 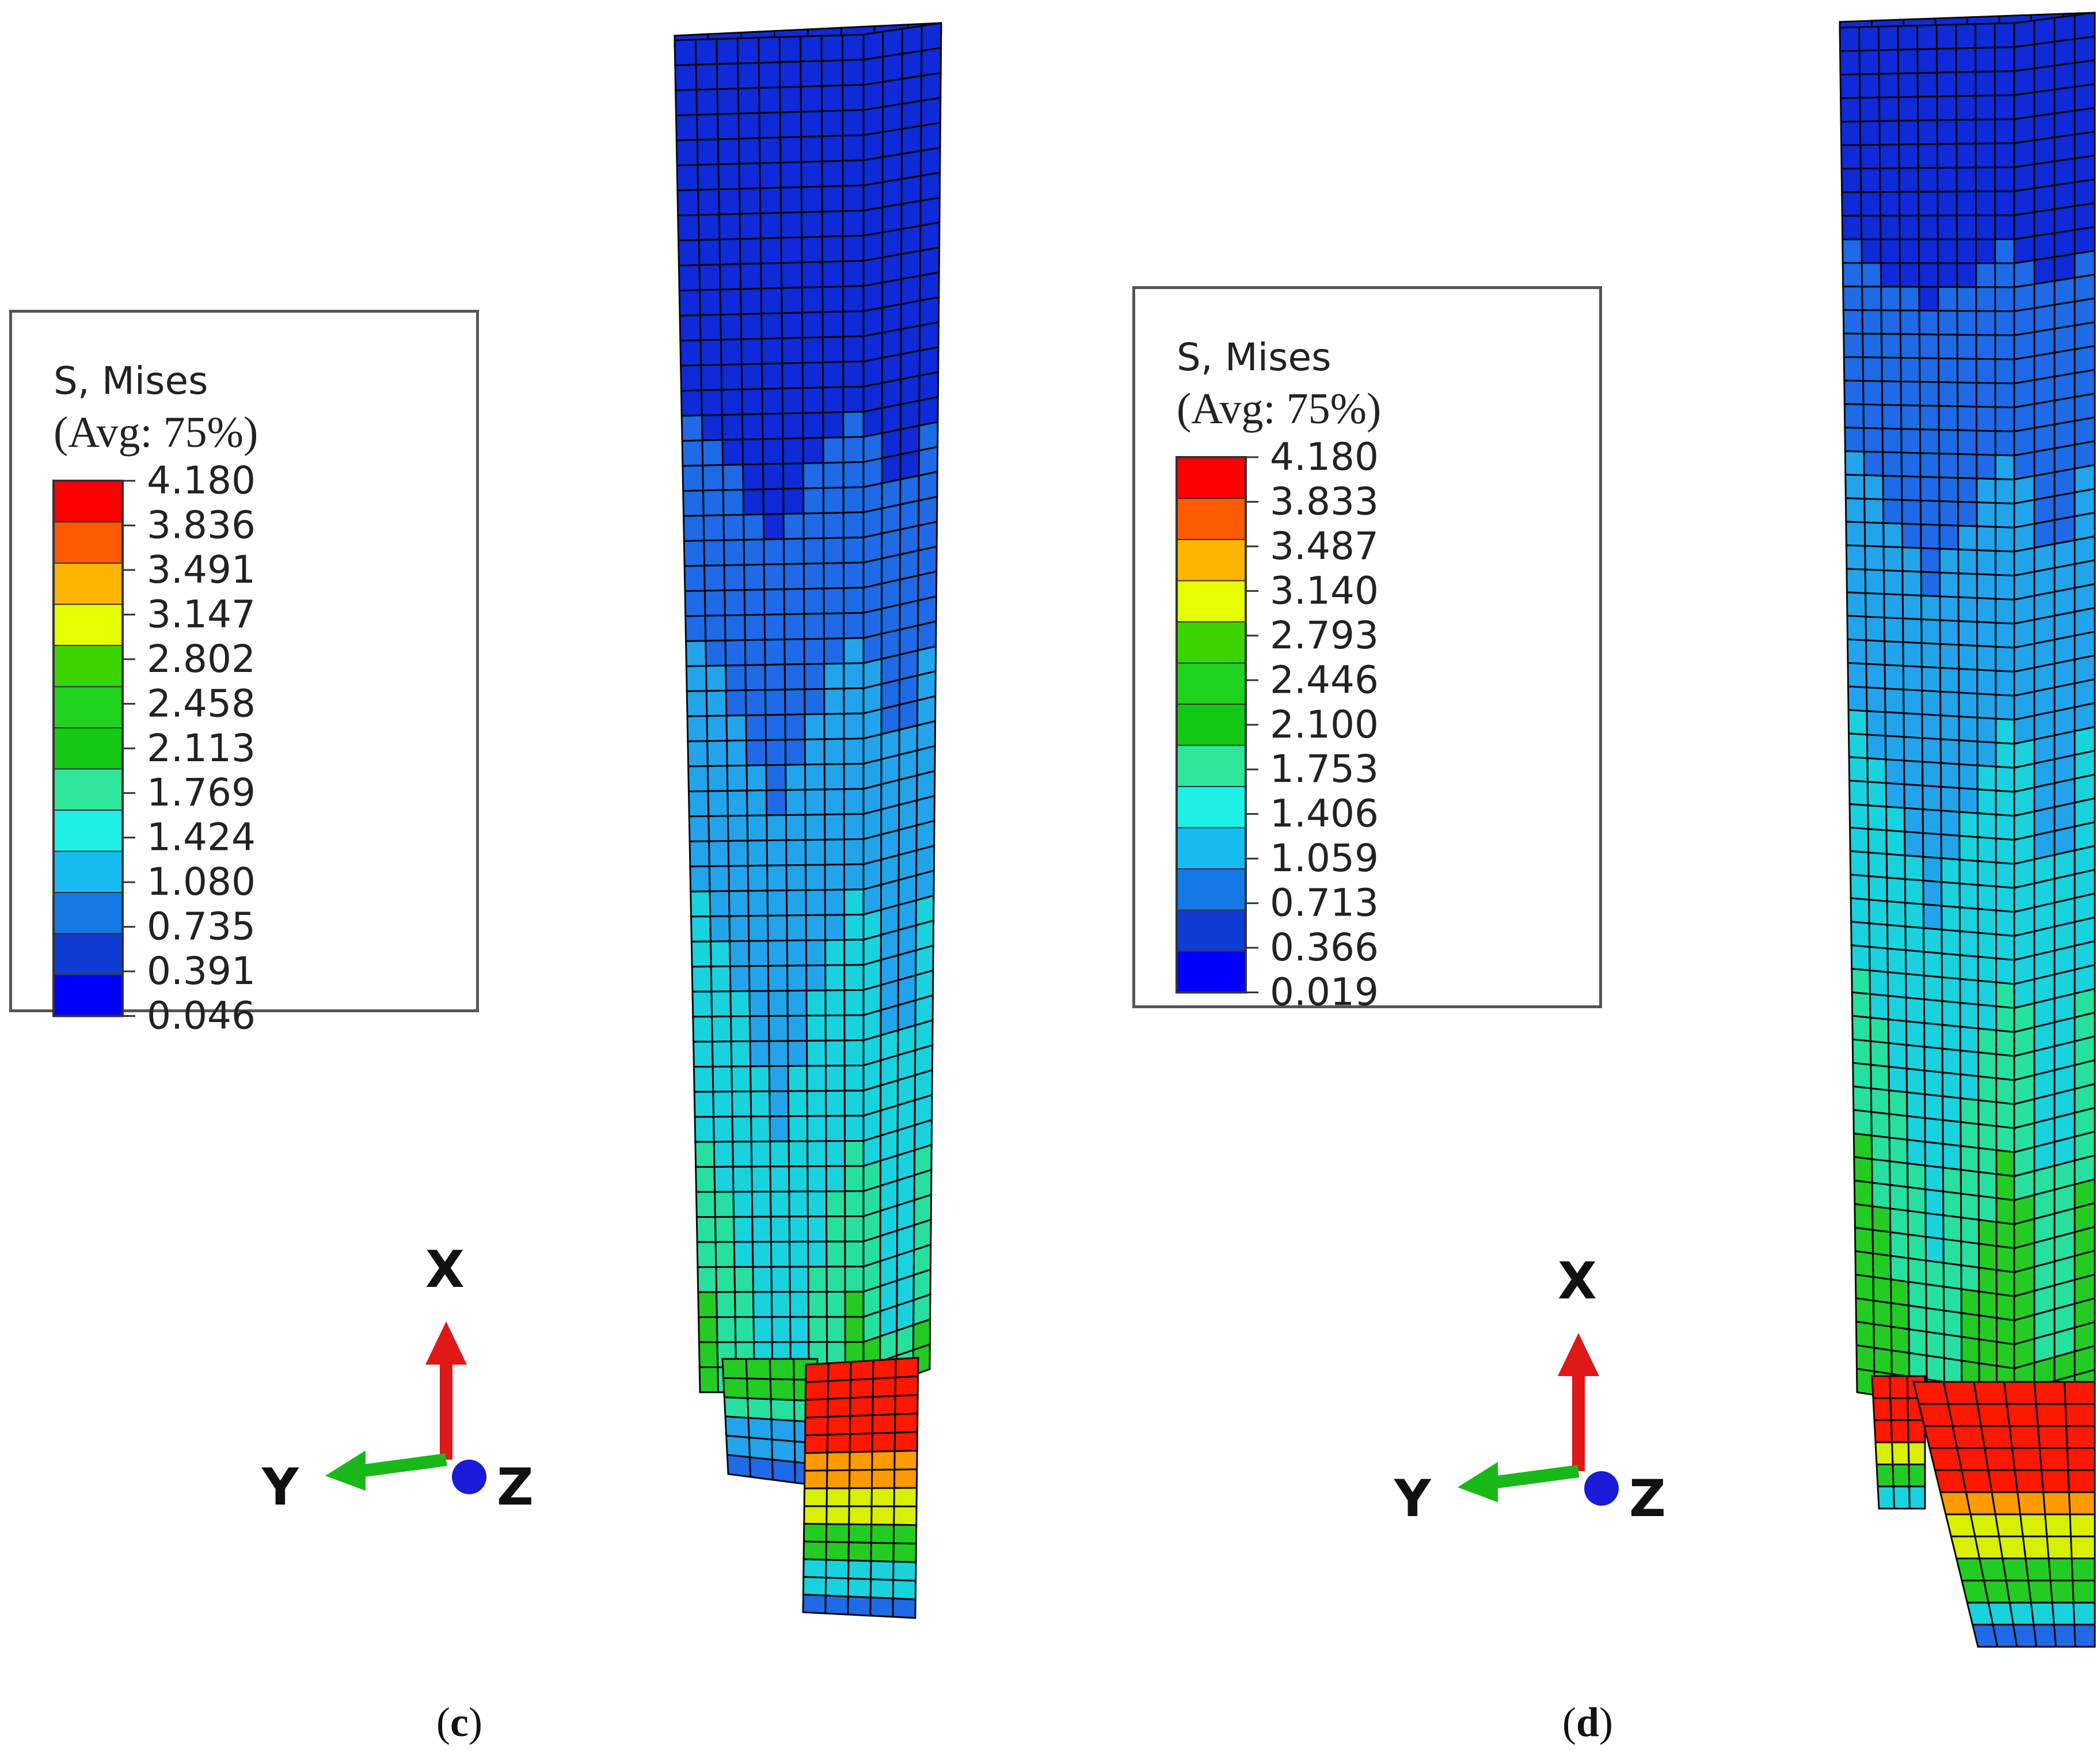 I want to click on legend-tick-label: 0.735, so click(x=202, y=927).